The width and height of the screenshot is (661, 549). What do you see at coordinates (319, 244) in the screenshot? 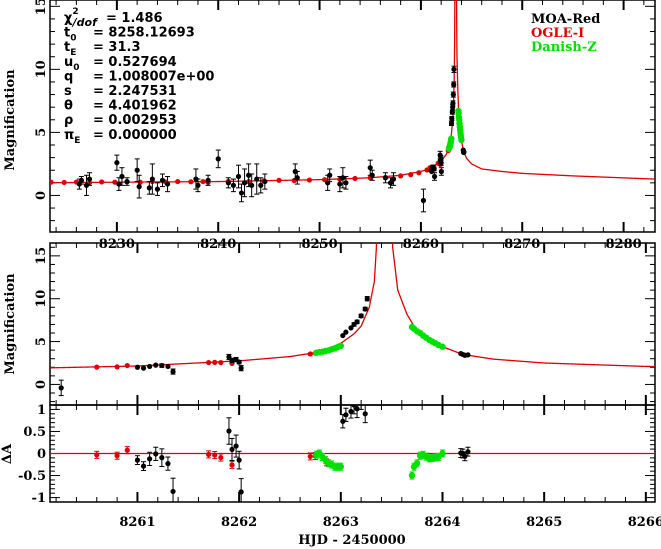
I see `x-tick-label: 8250` at bounding box center [319, 244].